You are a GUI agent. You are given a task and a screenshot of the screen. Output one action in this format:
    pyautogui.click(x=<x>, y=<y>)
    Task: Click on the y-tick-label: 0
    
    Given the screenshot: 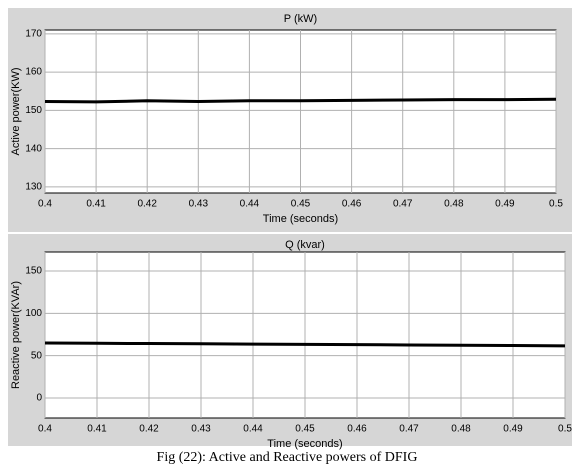 What is the action you would take?
    pyautogui.click(x=39, y=398)
    